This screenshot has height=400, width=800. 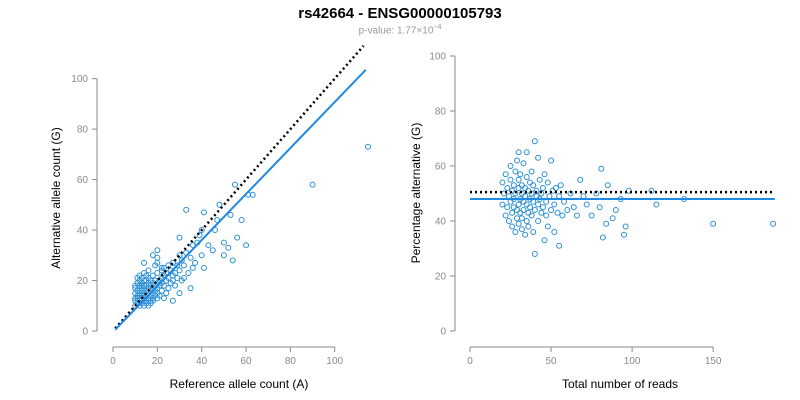 What do you see at coordinates (83, 130) in the screenshot?
I see `left-y-tick-label: 80` at bounding box center [83, 130].